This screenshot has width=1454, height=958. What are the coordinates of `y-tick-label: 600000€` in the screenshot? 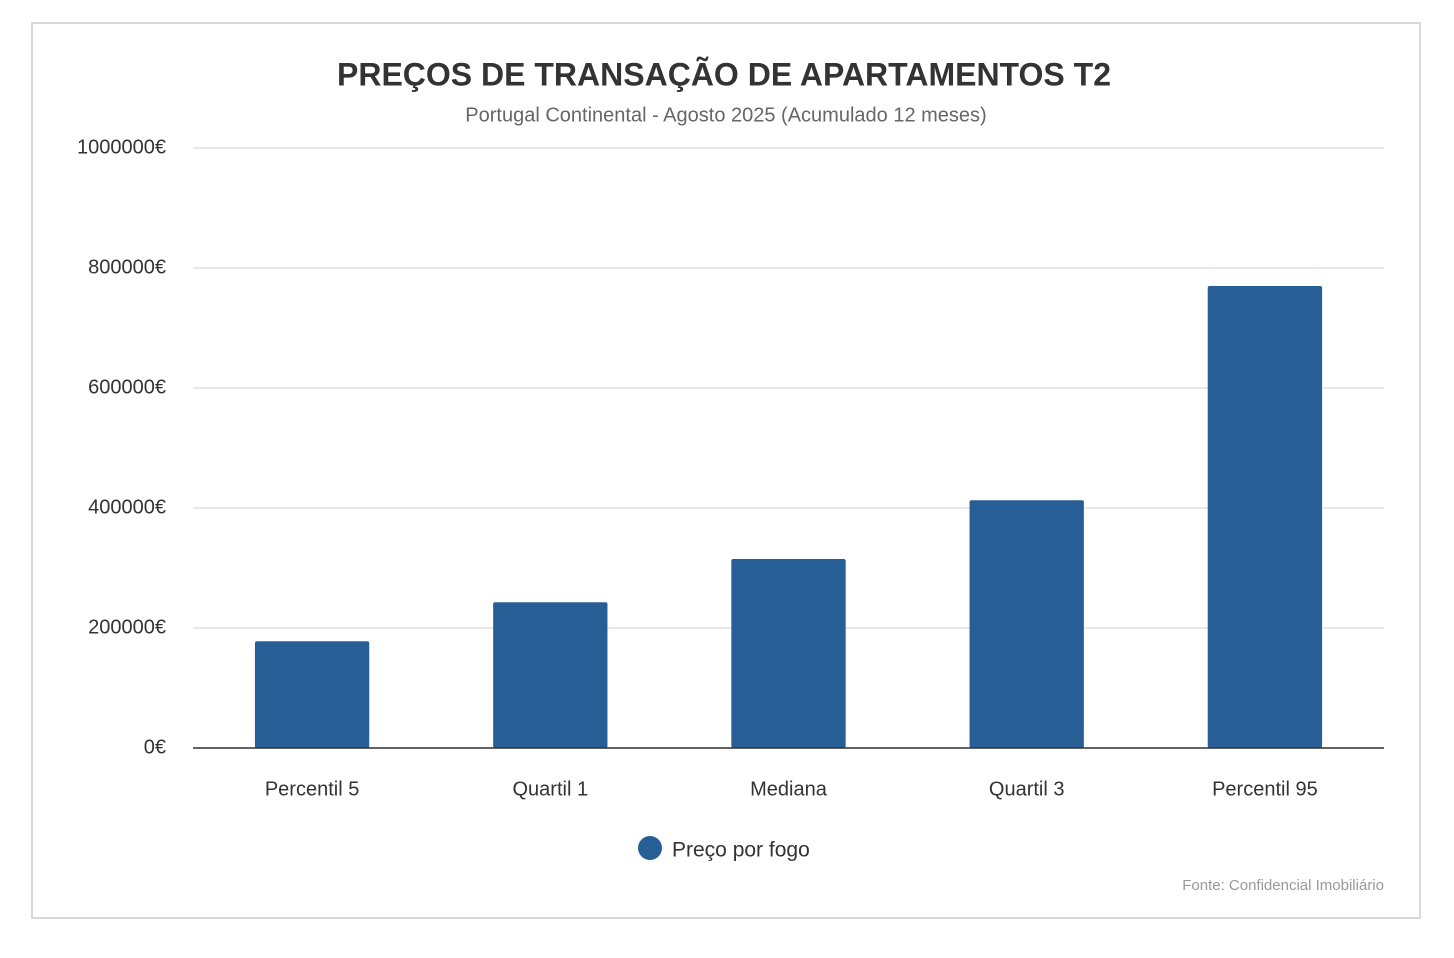 It's located at (127, 387).